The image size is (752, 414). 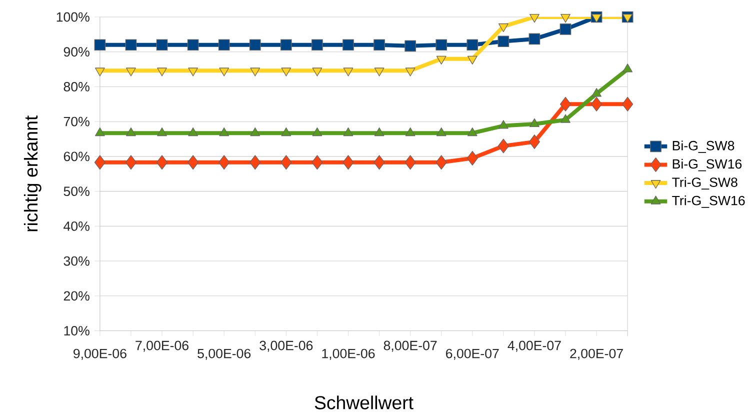 What do you see at coordinates (364, 403) in the screenshot?
I see `x-axis-title: Schwellwert` at bounding box center [364, 403].